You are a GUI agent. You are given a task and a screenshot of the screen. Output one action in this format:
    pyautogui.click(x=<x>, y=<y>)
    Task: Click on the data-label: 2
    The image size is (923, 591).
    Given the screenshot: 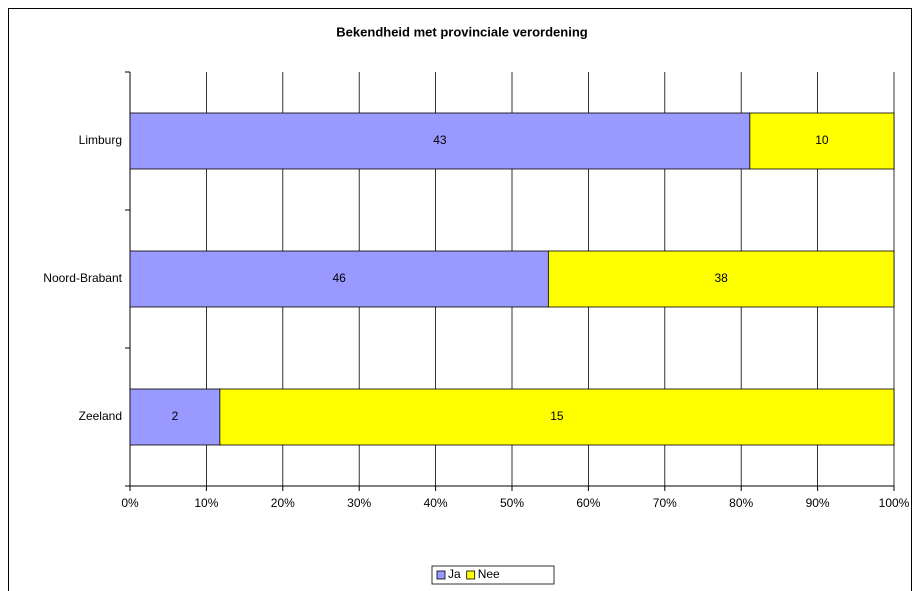 What is the action you would take?
    pyautogui.click(x=175, y=416)
    